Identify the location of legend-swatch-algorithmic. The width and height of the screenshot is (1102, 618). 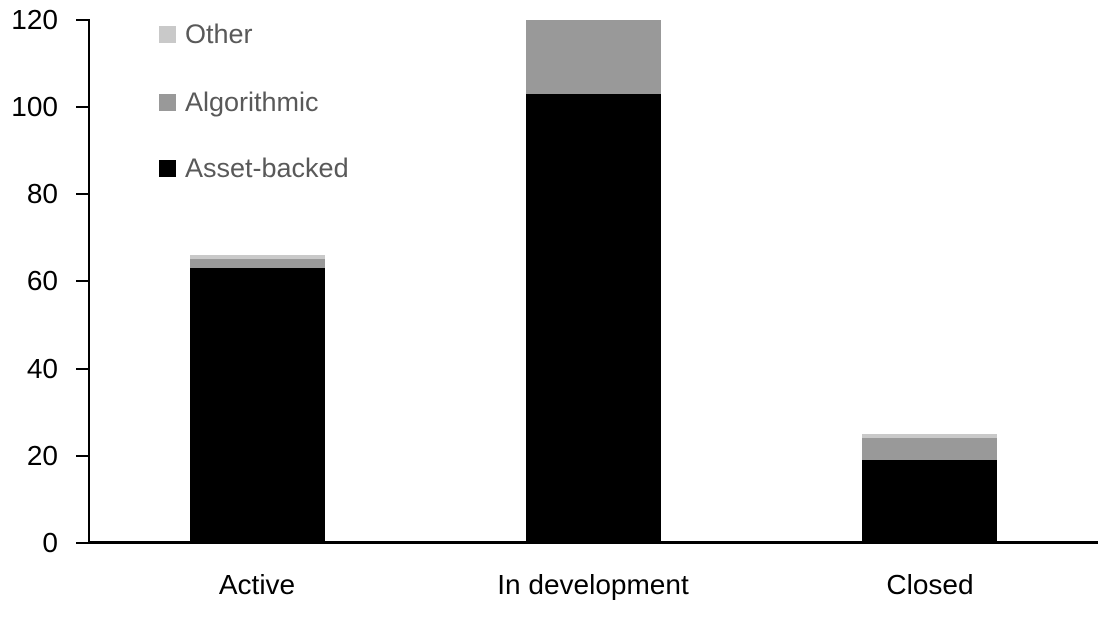
(167, 102).